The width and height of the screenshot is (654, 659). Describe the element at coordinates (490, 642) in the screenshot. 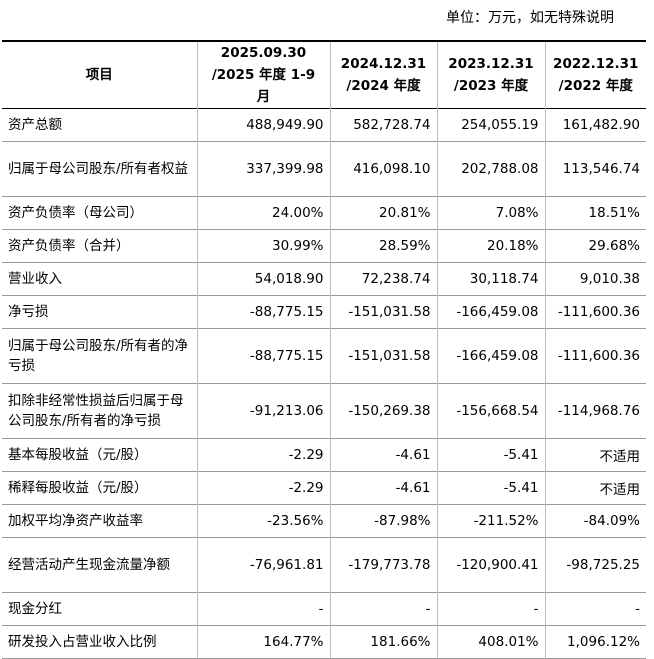

I see `cell-value: 408.01%` at that location.